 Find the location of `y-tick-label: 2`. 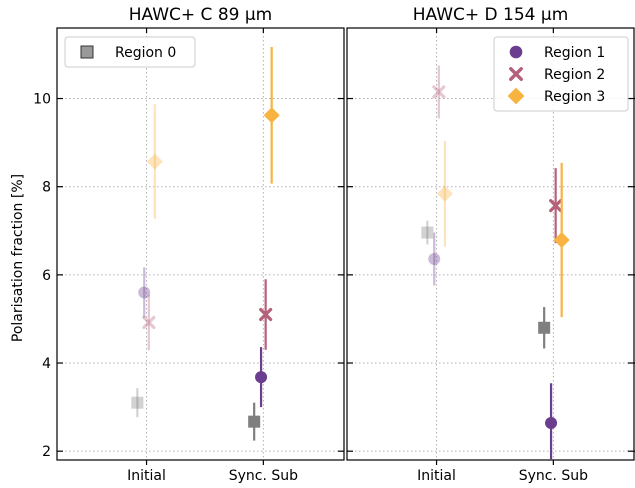

y-tick-label: 2 is located at coordinates (46, 452).